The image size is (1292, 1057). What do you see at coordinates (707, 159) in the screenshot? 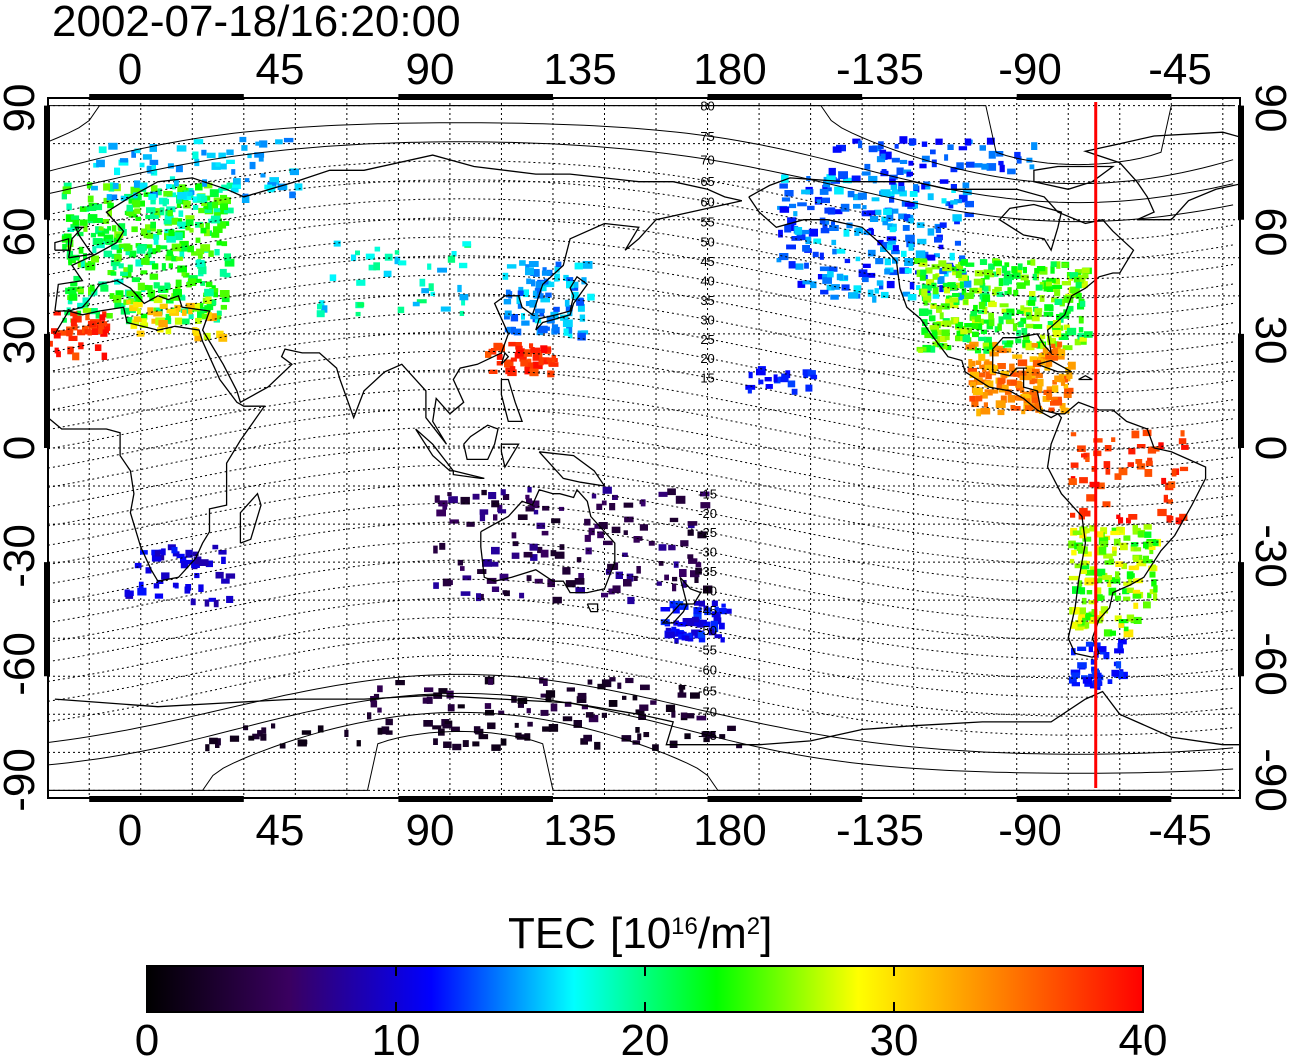
I see `contour-label: 70` at bounding box center [707, 159].